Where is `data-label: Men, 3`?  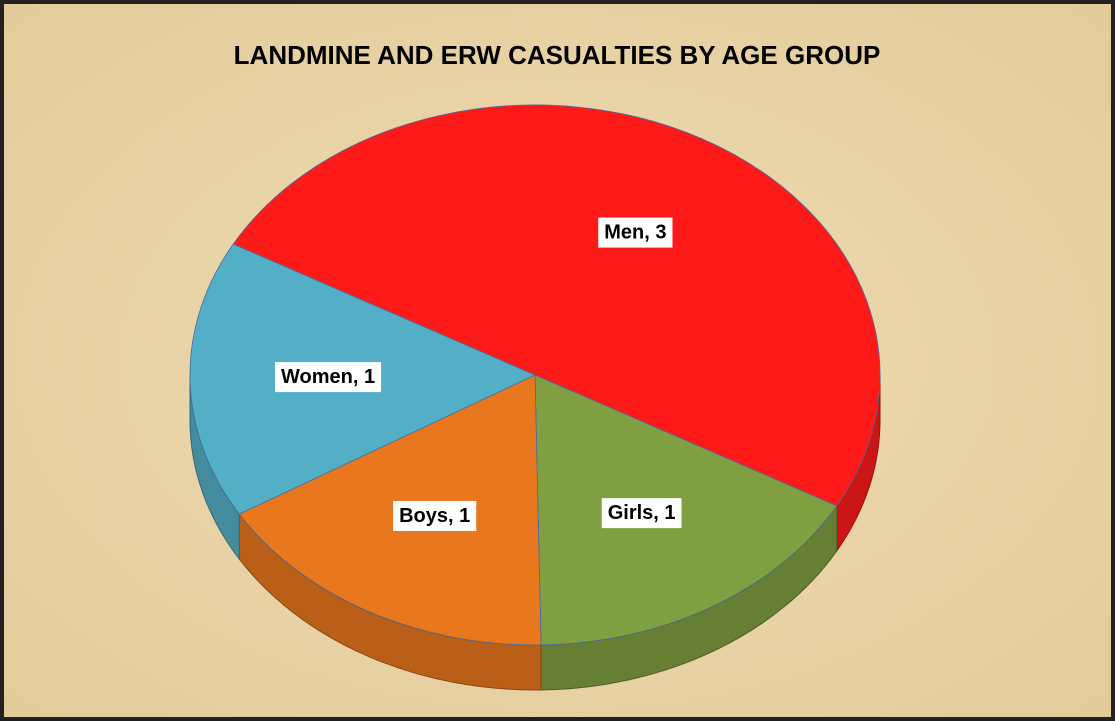
data-label: Men, 3 is located at coordinates (635, 233).